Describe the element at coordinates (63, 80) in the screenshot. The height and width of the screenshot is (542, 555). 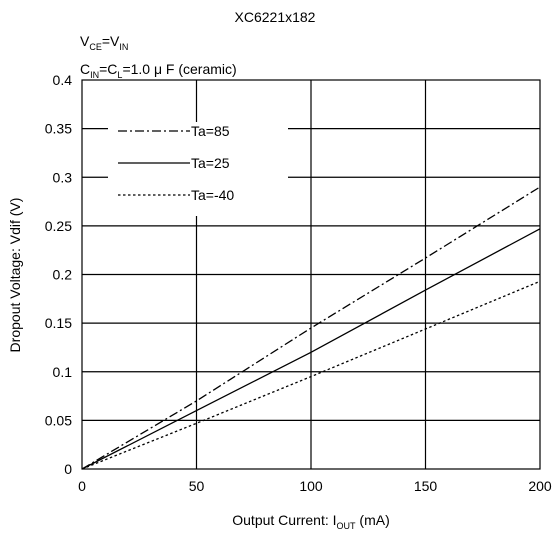
I see `y-tick-label: 0.4` at that location.